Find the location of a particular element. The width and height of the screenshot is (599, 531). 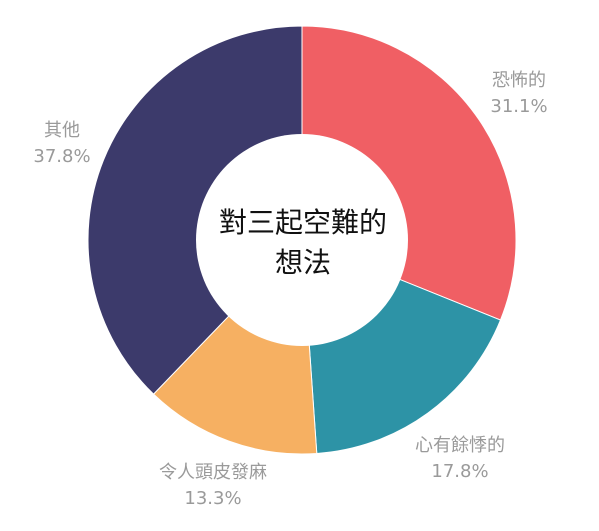

donut-hole is located at coordinates (302, 240).